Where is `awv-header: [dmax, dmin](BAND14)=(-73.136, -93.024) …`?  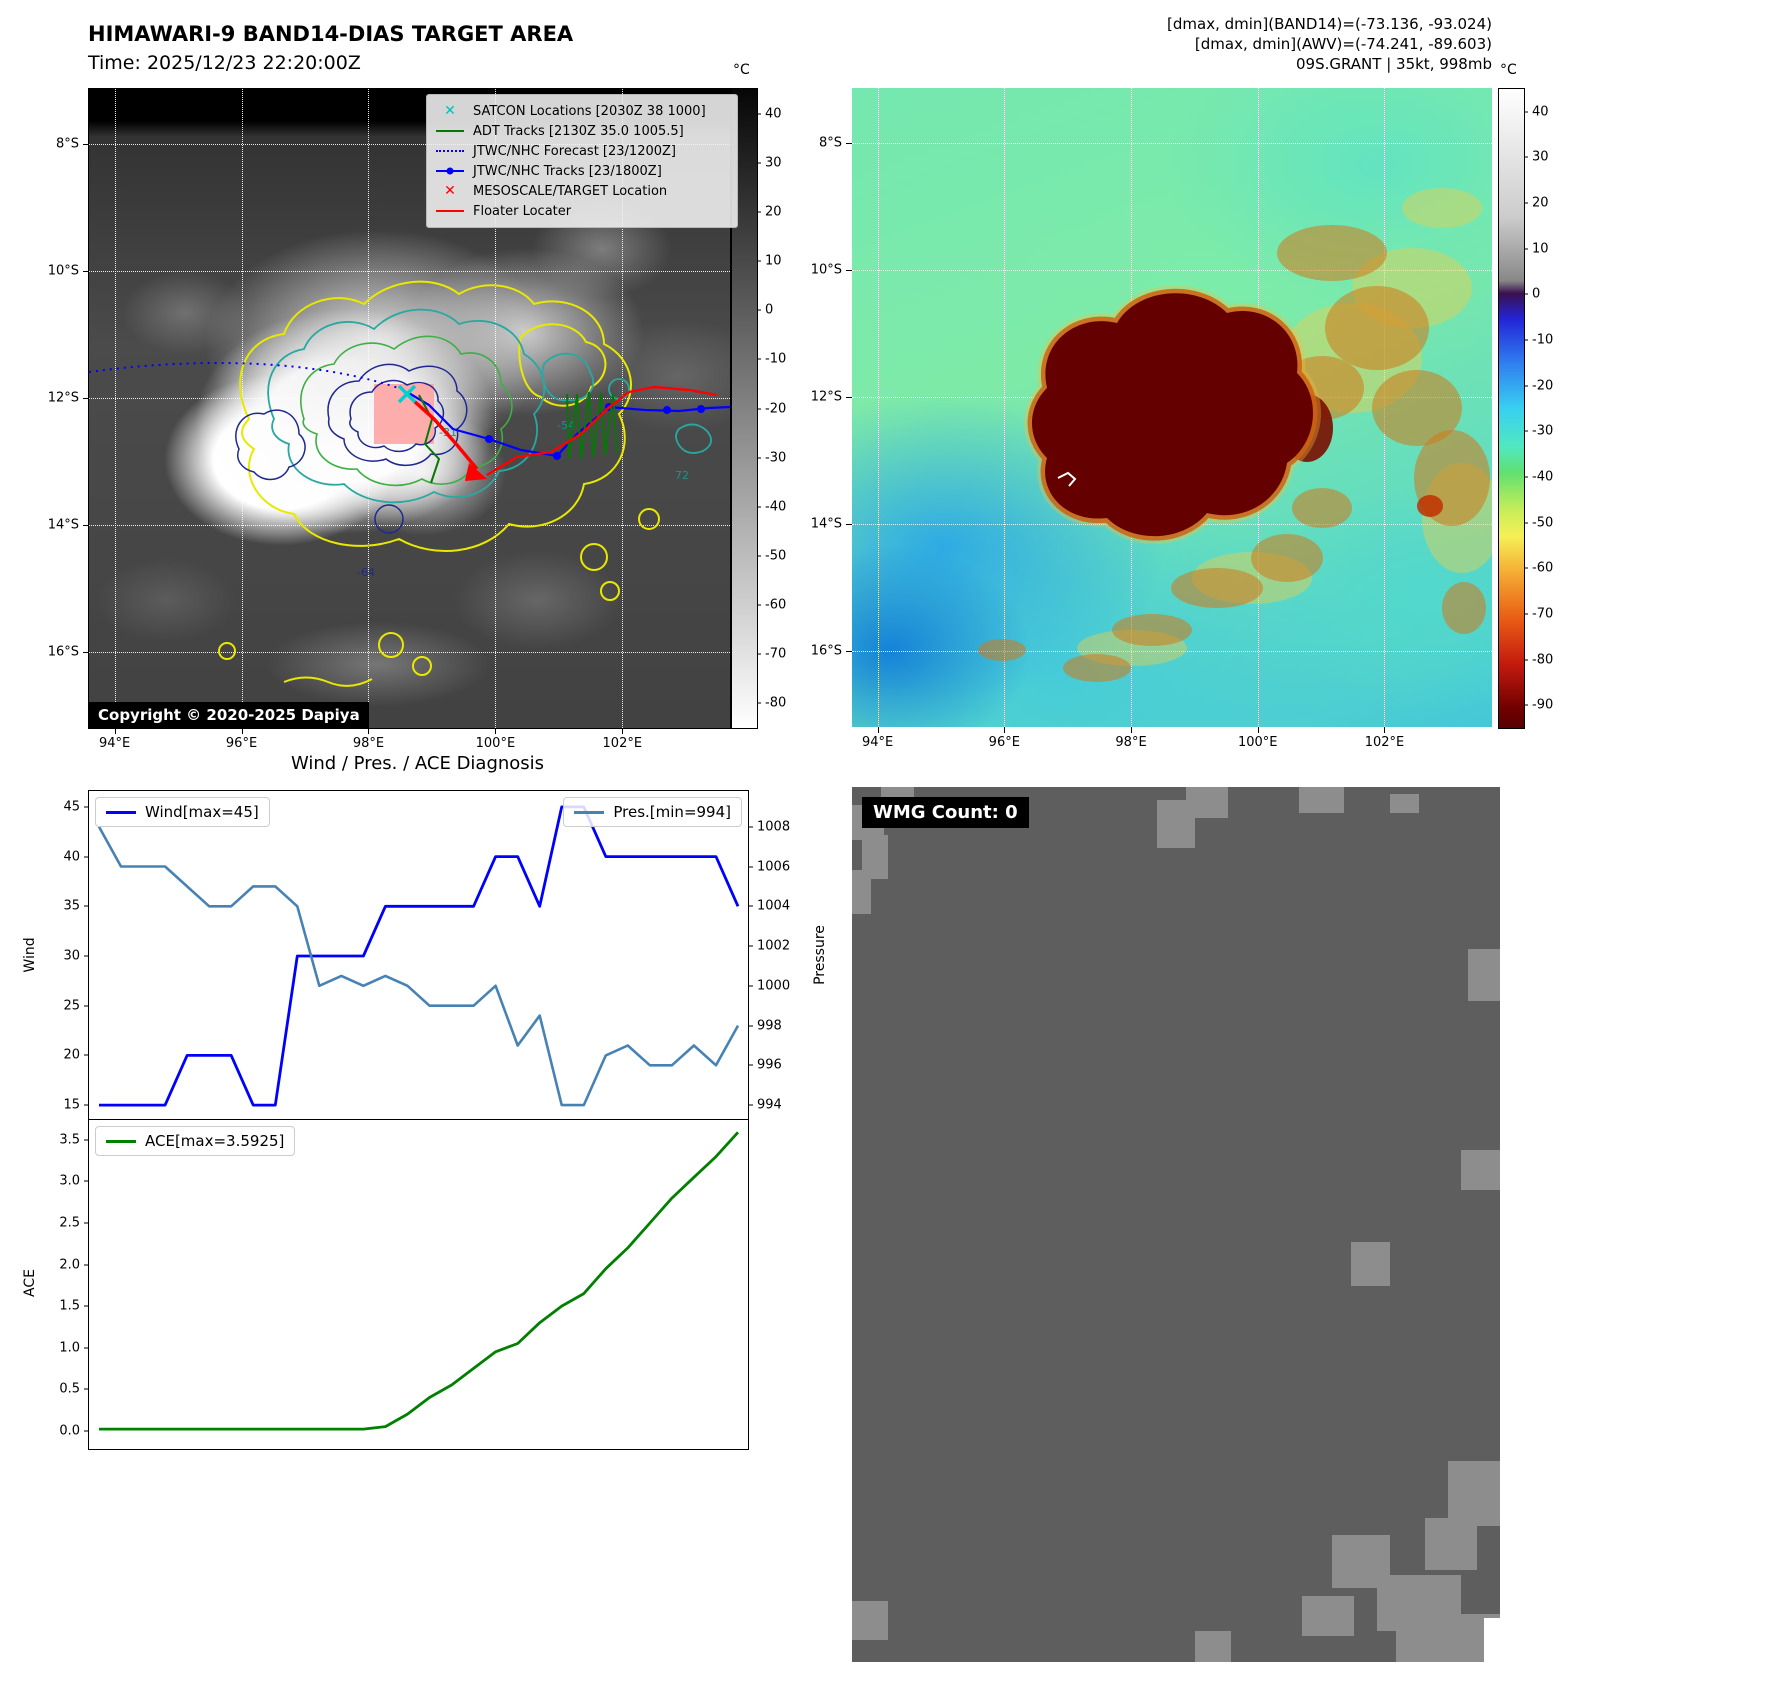
awv-header: [dmax, dmin](BAND14)=(-73.136, -93.024) … is located at coordinates (1329, 44).